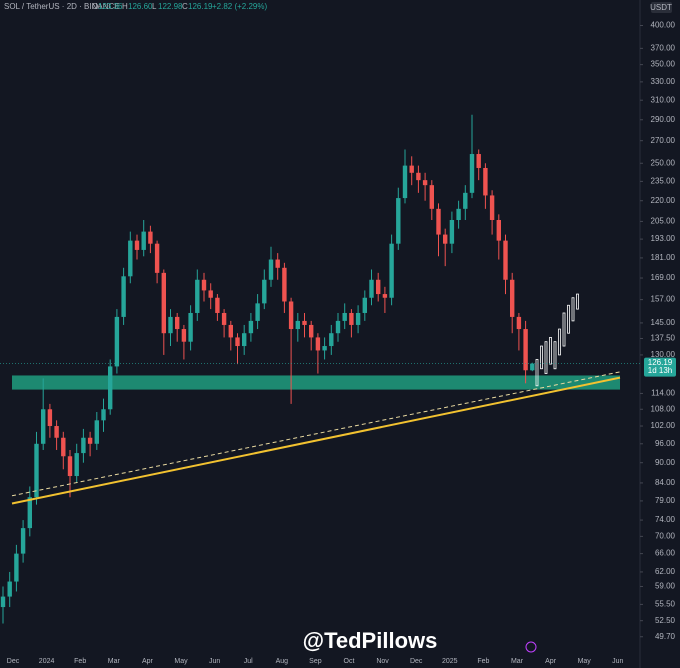  Describe the element at coordinates (665, 604) in the screenshot. I see `y-tick-label: 55.50` at that location.